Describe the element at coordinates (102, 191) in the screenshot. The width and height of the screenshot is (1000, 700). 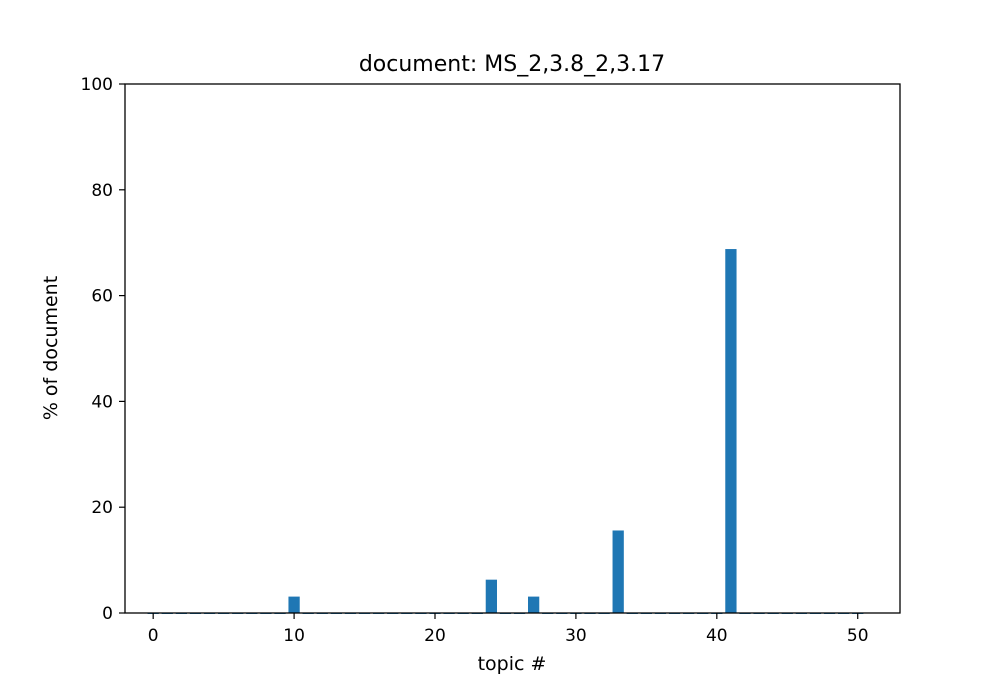
I see `y-tick-label: 80` at that location.